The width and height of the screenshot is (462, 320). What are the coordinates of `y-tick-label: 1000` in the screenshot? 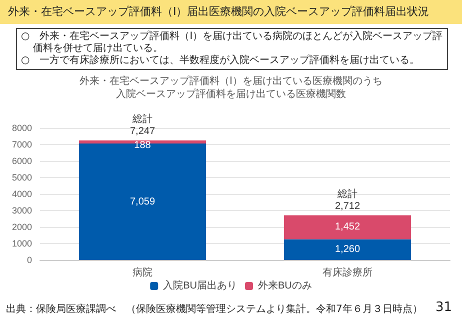 It's located at (22, 243).